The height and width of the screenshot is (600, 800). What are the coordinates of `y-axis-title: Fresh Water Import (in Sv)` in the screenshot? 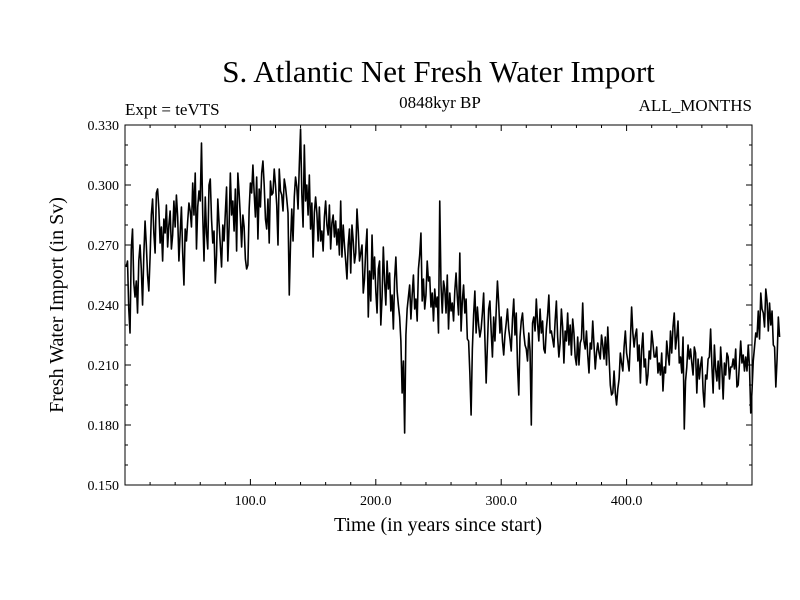 It's located at (57, 305).